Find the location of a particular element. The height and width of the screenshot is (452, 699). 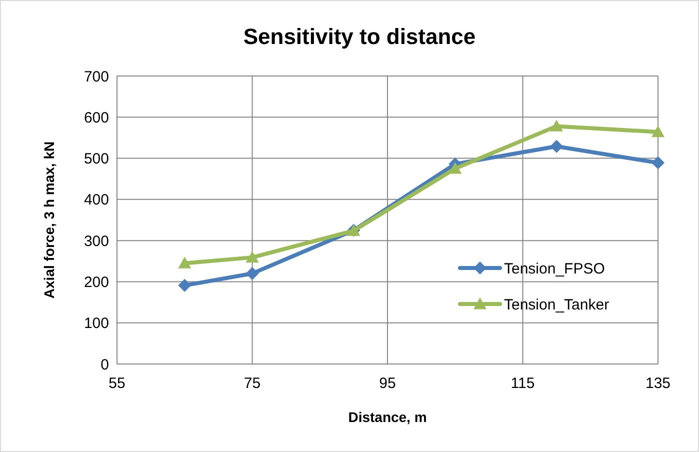

chart-title: Sensitivity to distance is located at coordinates (359, 36).